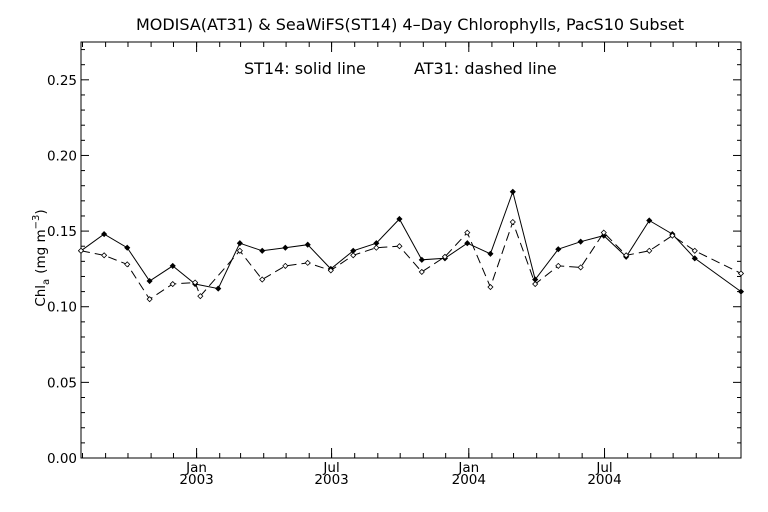 Image resolution: width=768 pixels, height=512 pixels. I want to click on series-at31, so click(411, 260).